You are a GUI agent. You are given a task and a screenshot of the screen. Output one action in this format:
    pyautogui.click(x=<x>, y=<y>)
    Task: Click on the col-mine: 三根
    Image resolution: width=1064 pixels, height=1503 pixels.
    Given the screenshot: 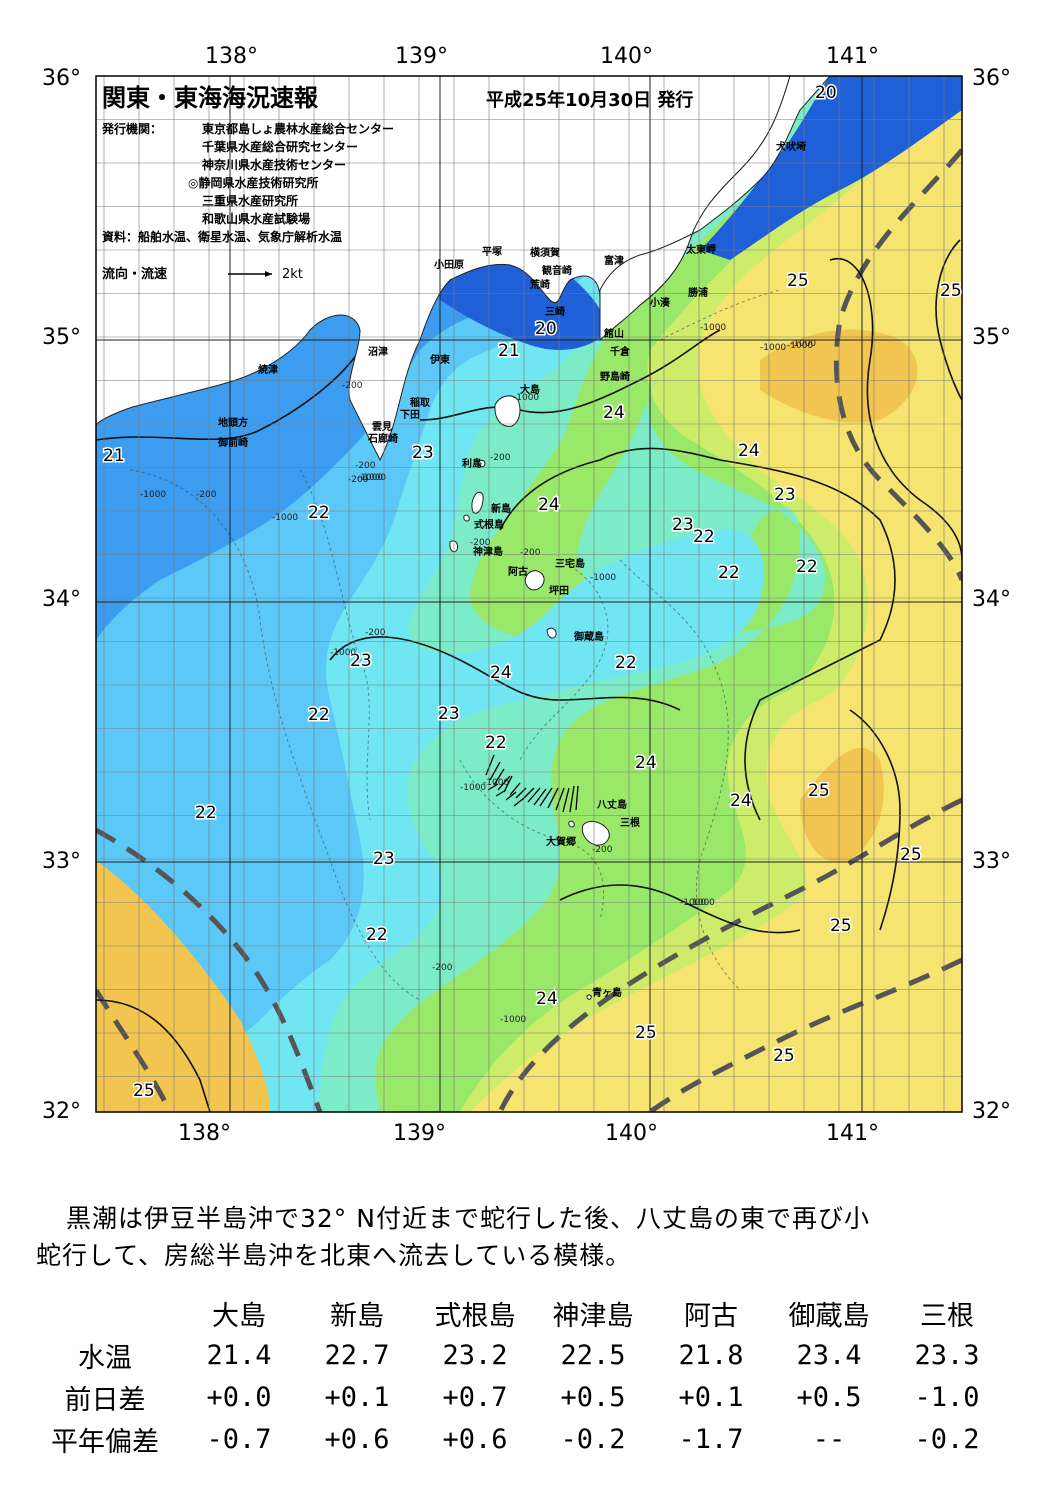 What is the action you would take?
    pyautogui.click(x=947, y=1316)
    